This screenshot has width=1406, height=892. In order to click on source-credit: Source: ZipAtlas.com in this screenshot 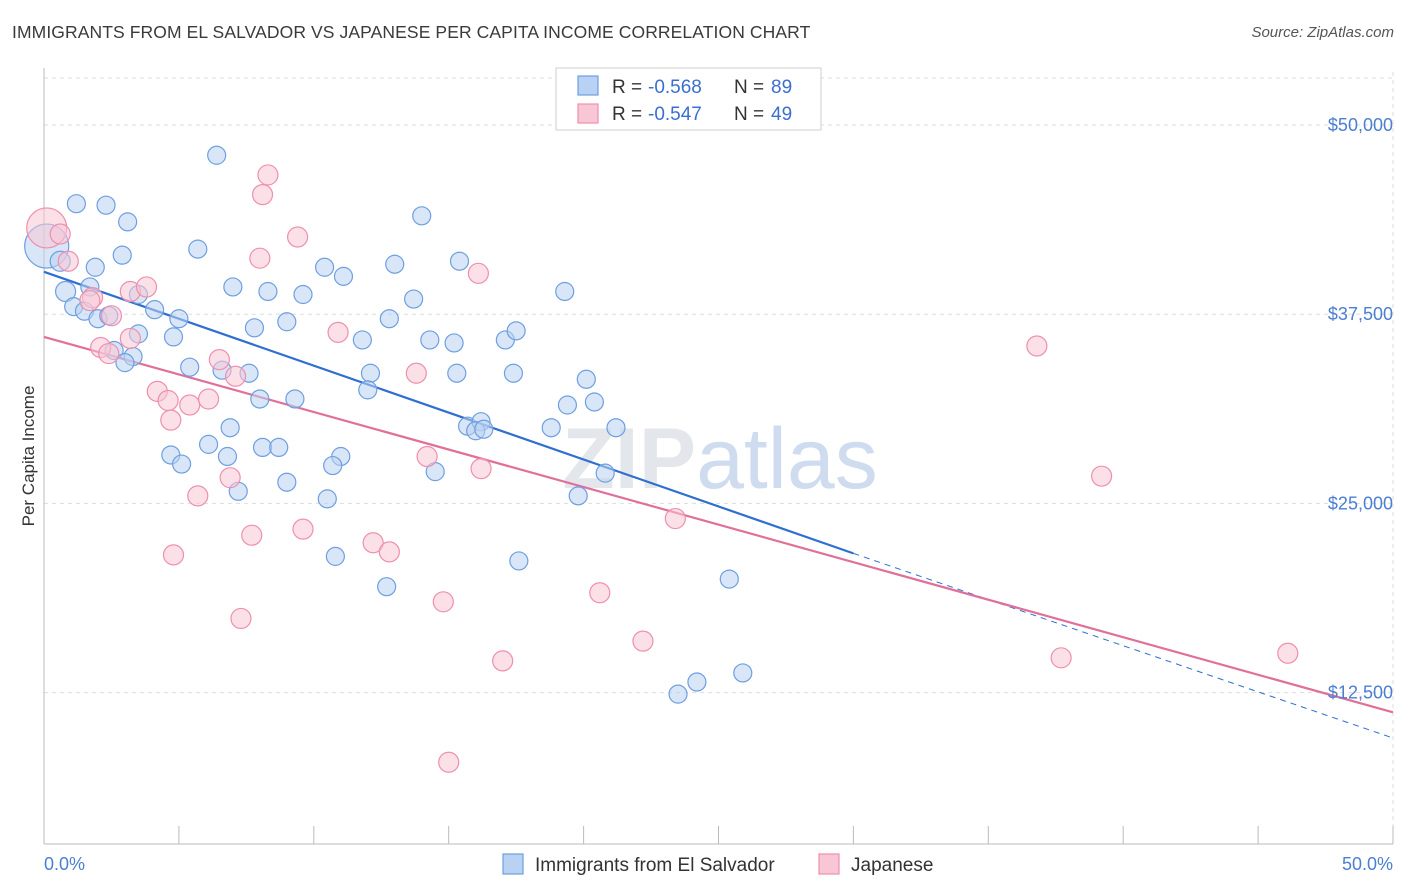, I will do `click(1322, 32)`.